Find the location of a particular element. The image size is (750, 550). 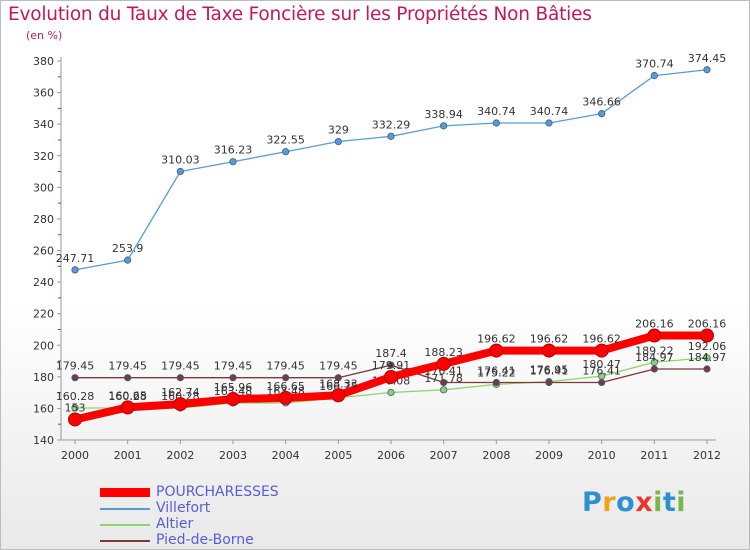

x-tick-label: 2006 is located at coordinates (391, 455).